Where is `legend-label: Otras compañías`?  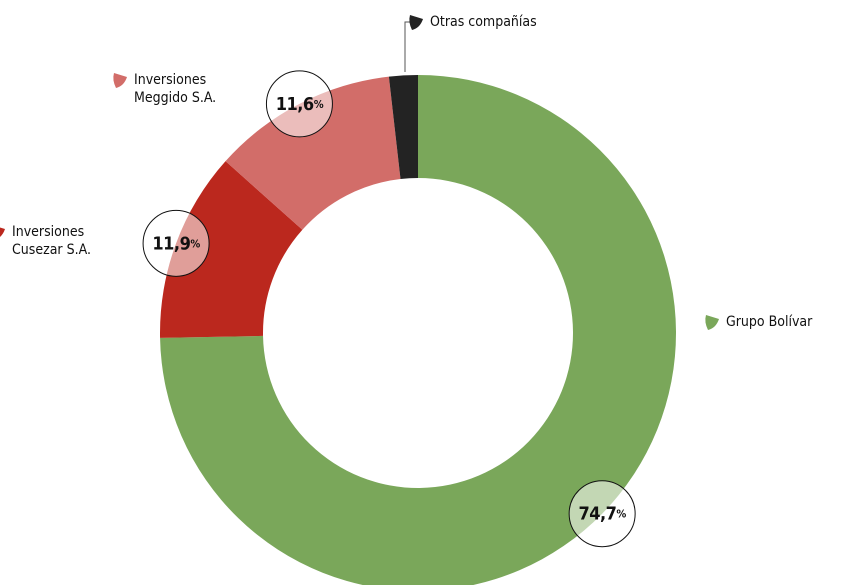 legend-label: Otras compañías is located at coordinates (483, 22).